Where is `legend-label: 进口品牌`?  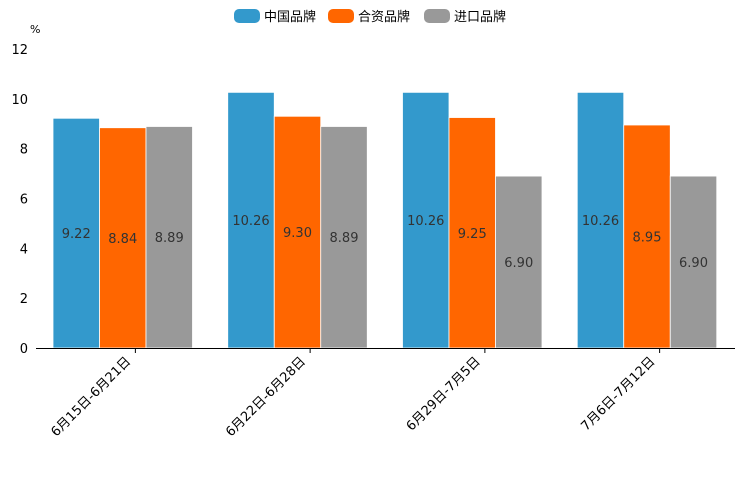
legend-label: 进口品牌 is located at coordinates (480, 17).